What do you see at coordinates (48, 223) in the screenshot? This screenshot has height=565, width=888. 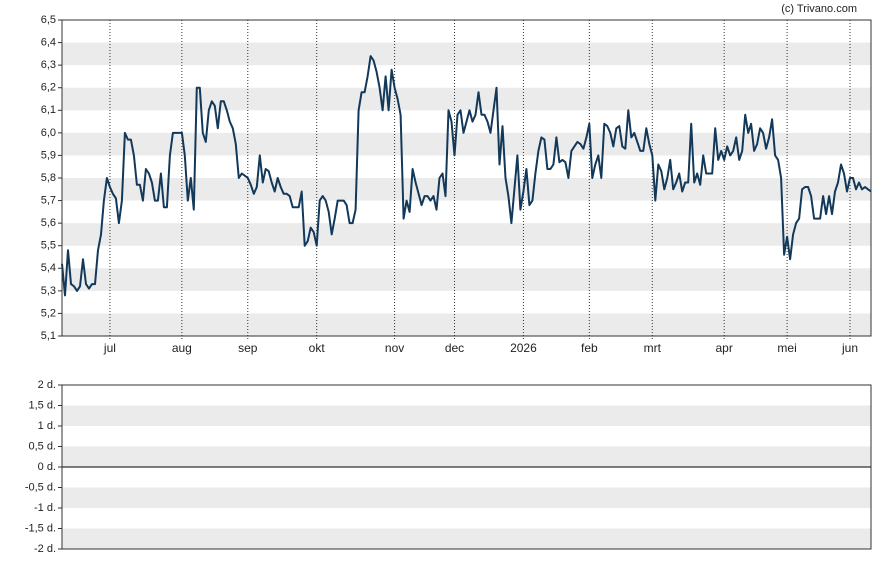 I see `y-tick-label: 5,6` at bounding box center [48, 223].